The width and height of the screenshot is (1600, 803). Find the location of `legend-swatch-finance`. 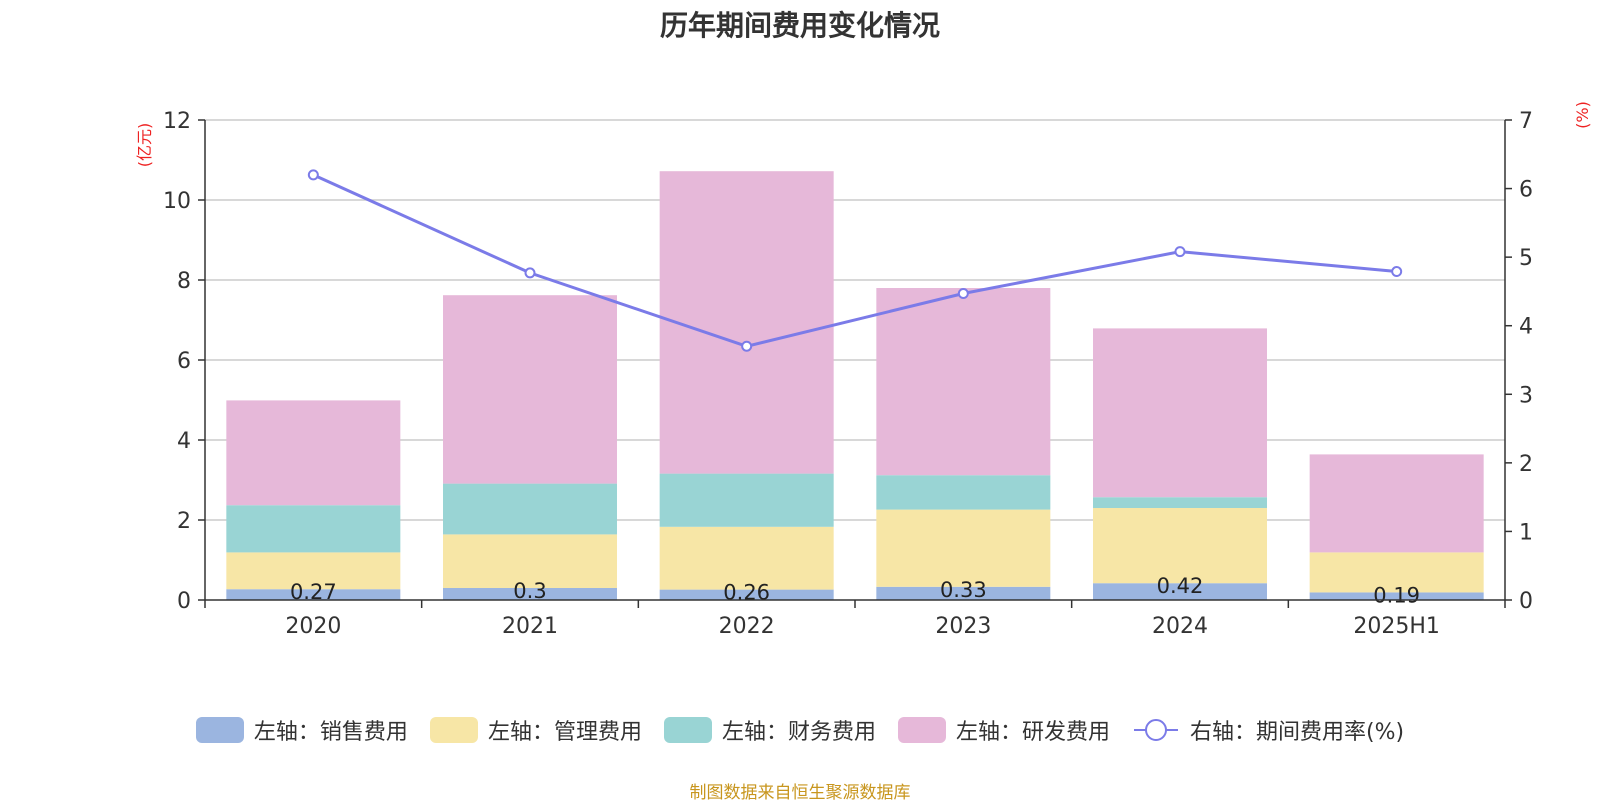

legend-swatch-finance is located at coordinates (687, 730).